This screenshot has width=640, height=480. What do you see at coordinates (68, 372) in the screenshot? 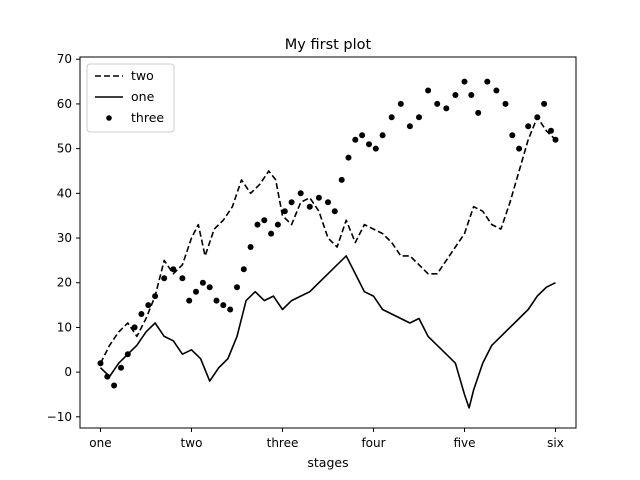
I see `y-tick-label: 0` at bounding box center [68, 372].